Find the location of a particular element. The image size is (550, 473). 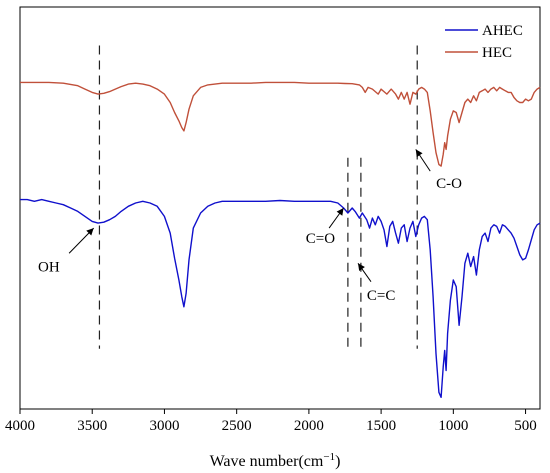

legend: AHEC HEC is located at coordinates (484, 42).